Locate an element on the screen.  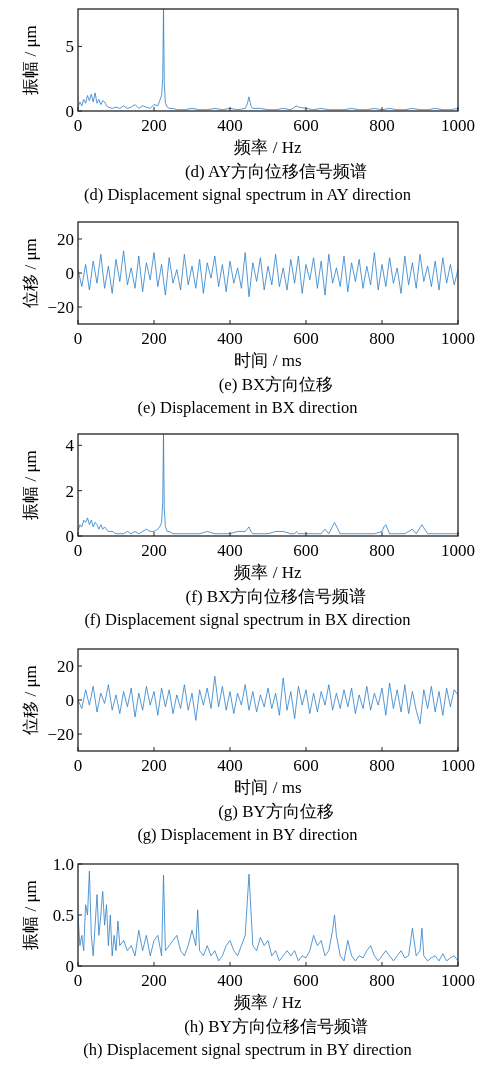
text: (h) Displacement signal spectrum in BY direction is located at coordinates (247, 1049).